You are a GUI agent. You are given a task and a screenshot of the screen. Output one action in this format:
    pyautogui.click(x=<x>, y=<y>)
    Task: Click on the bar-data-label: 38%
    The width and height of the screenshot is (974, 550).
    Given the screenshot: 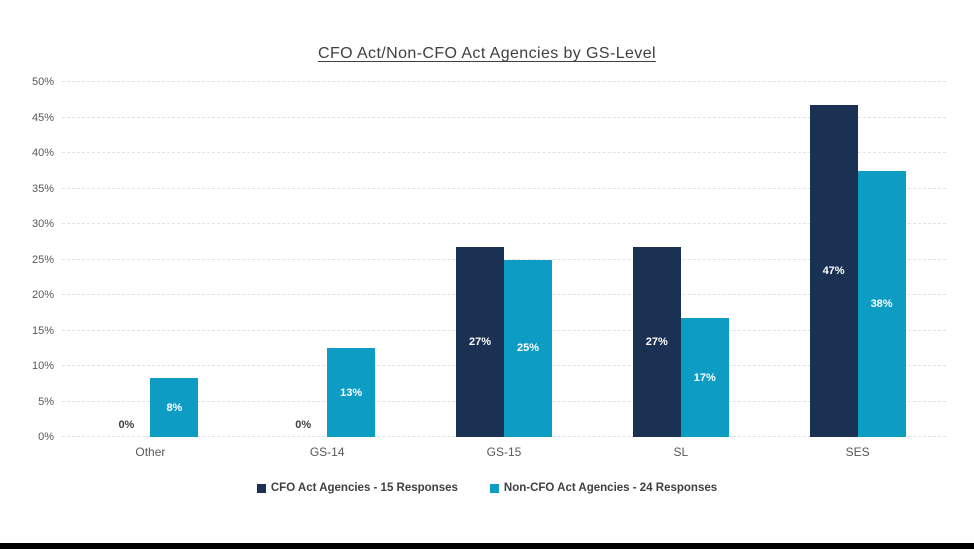 What is the action you would take?
    pyautogui.click(x=881, y=303)
    